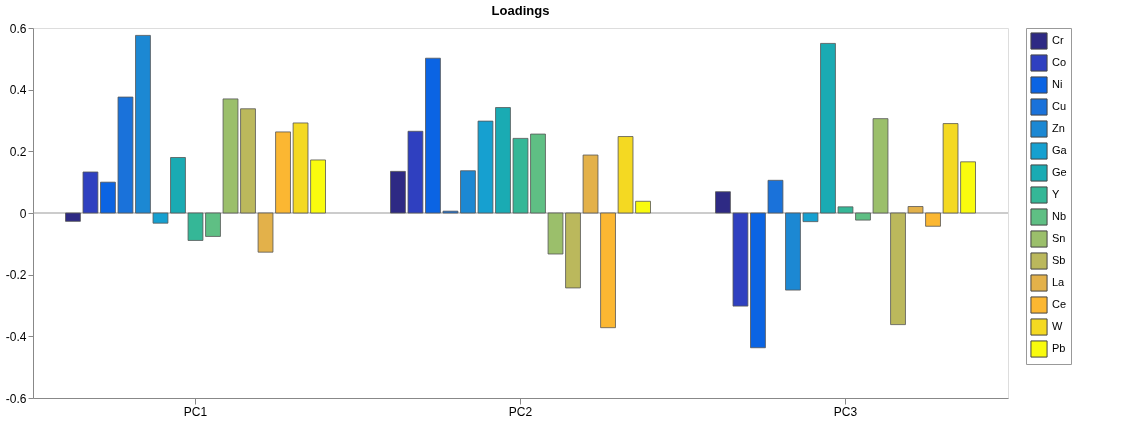 This screenshot has width=1129, height=428. Describe the element at coordinates (16, 398) in the screenshot. I see `y-tick-label: -0.6` at that location.